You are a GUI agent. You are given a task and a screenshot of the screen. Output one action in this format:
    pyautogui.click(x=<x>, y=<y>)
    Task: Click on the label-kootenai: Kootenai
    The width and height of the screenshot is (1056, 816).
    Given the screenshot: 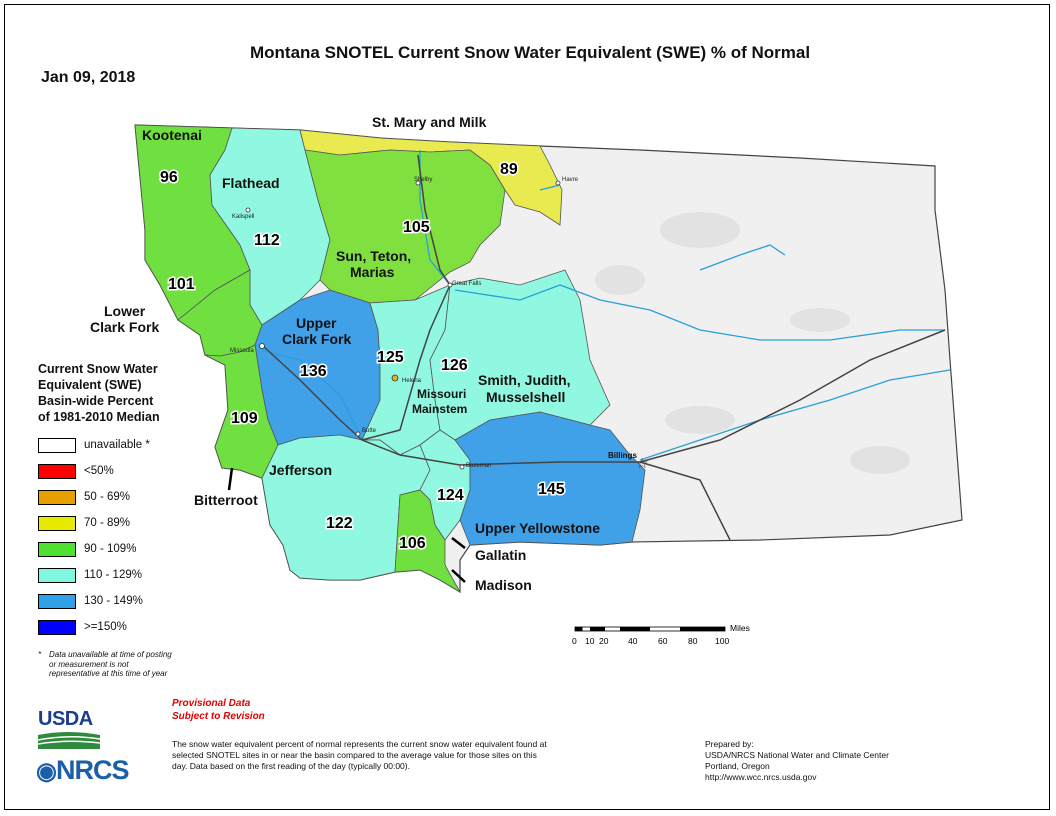 What is the action you would take?
    pyautogui.click(x=172, y=135)
    